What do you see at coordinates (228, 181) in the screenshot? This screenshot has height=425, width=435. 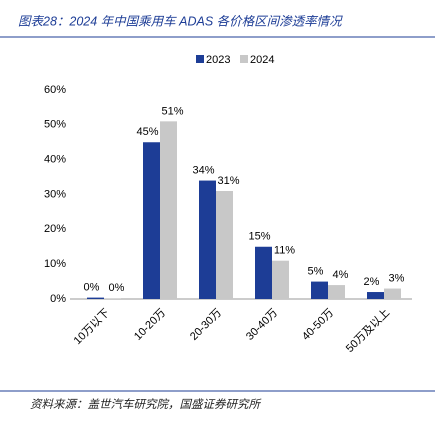 I see `value-label: 31%` at bounding box center [228, 181].